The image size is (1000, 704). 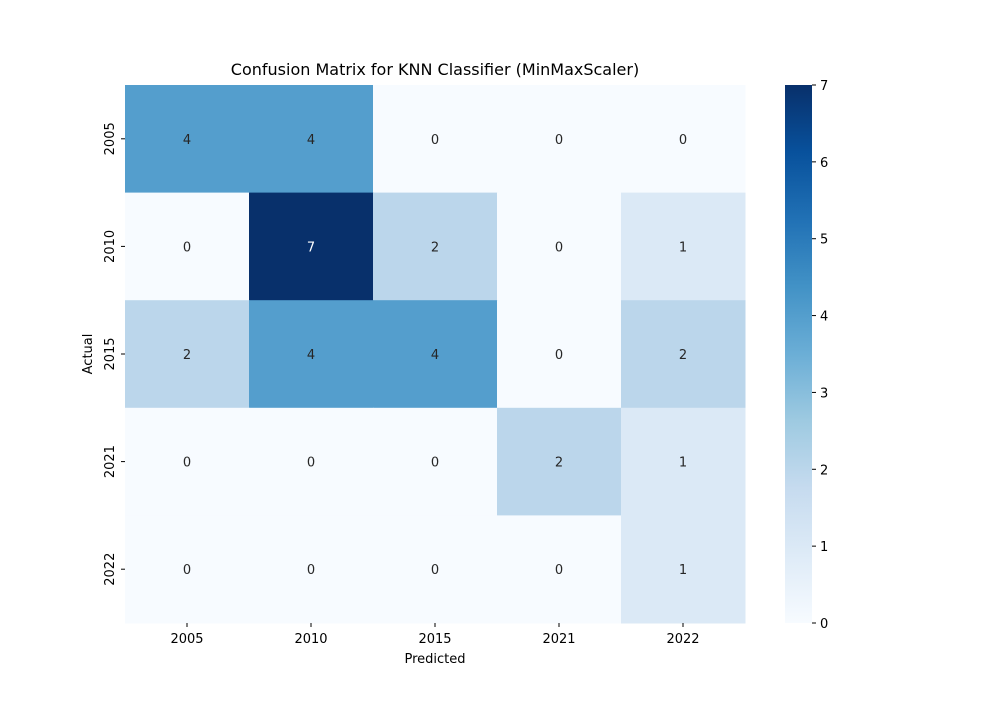 What do you see at coordinates (110, 353) in the screenshot?
I see `y-tick-label: 2015` at bounding box center [110, 353].